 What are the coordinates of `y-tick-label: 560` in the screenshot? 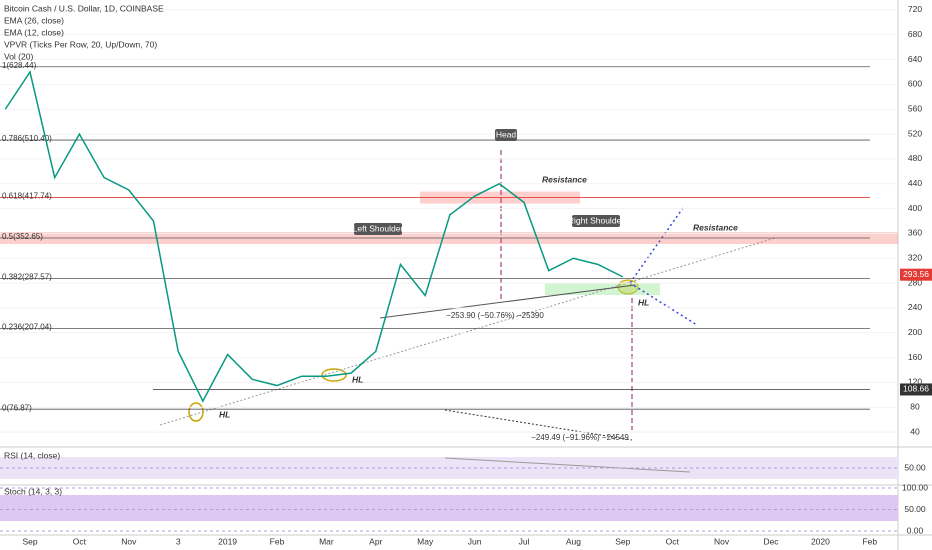 It's located at (915, 109).